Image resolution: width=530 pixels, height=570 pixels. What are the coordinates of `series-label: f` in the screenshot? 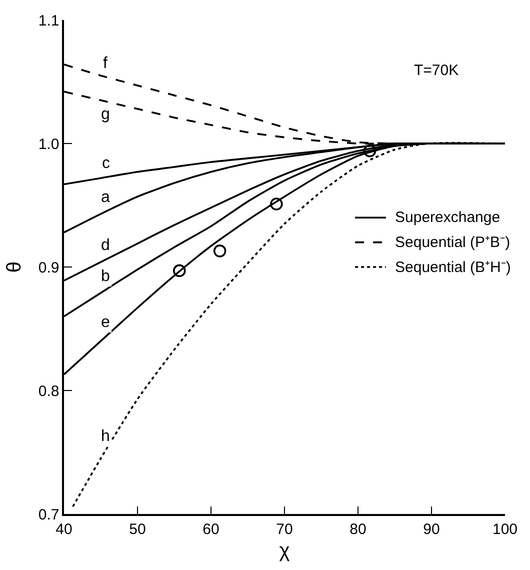 It's located at (105, 63).